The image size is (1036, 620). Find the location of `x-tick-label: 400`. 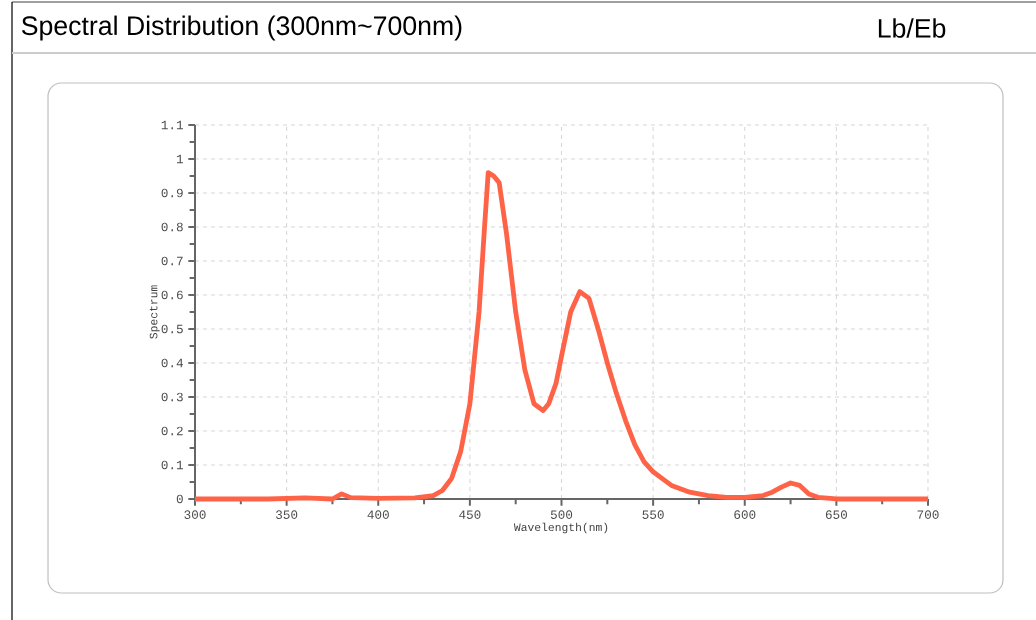

x-tick-label: 400 is located at coordinates (378, 514).